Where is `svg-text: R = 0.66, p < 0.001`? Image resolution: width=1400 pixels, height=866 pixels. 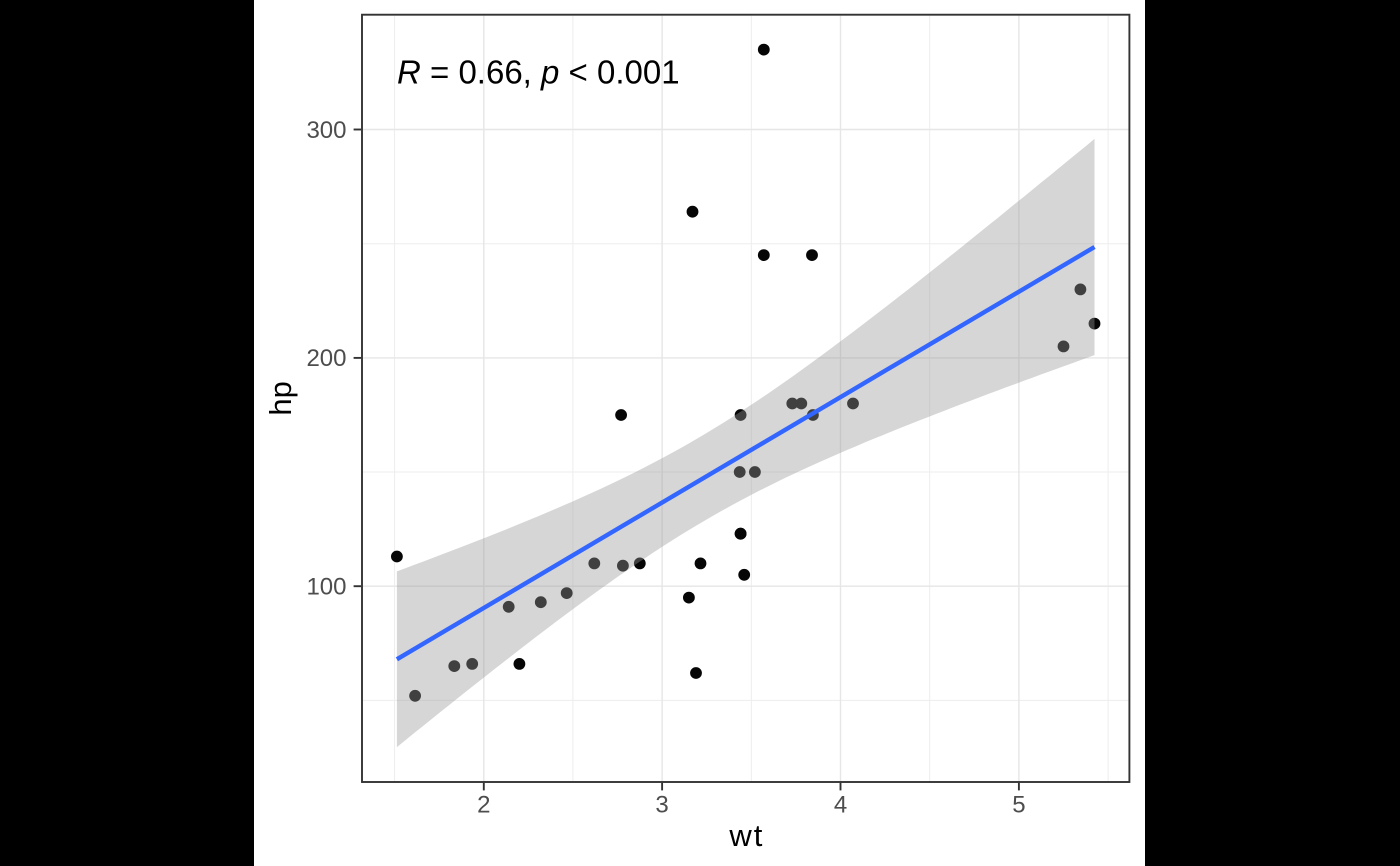 svg-text: R = 0.66, p < 0.001 is located at coordinates (538, 71).